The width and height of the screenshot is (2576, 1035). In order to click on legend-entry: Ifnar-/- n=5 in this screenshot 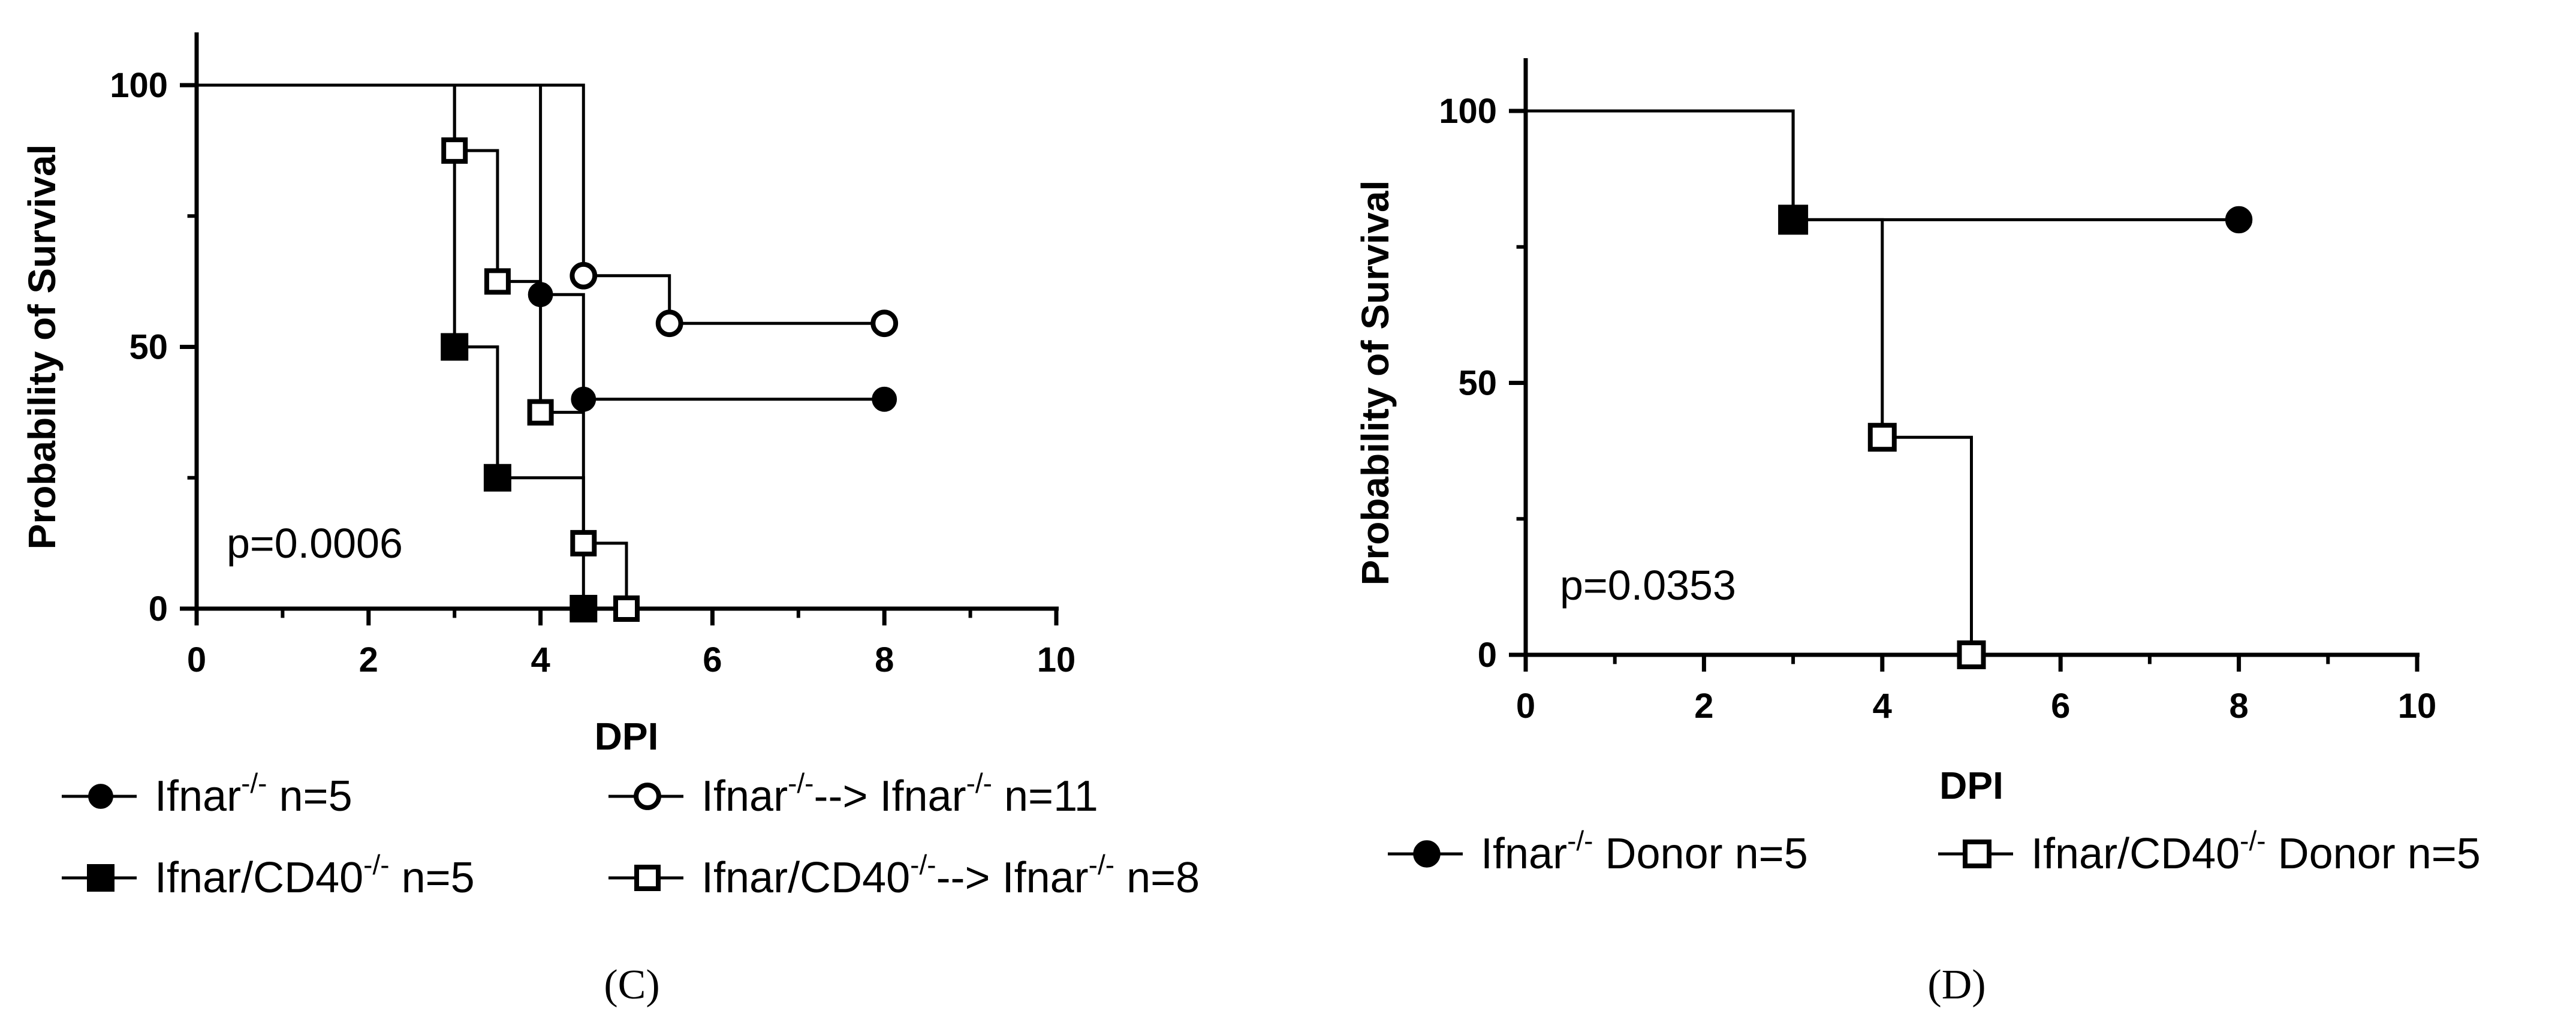, I will do `click(207, 794)`.